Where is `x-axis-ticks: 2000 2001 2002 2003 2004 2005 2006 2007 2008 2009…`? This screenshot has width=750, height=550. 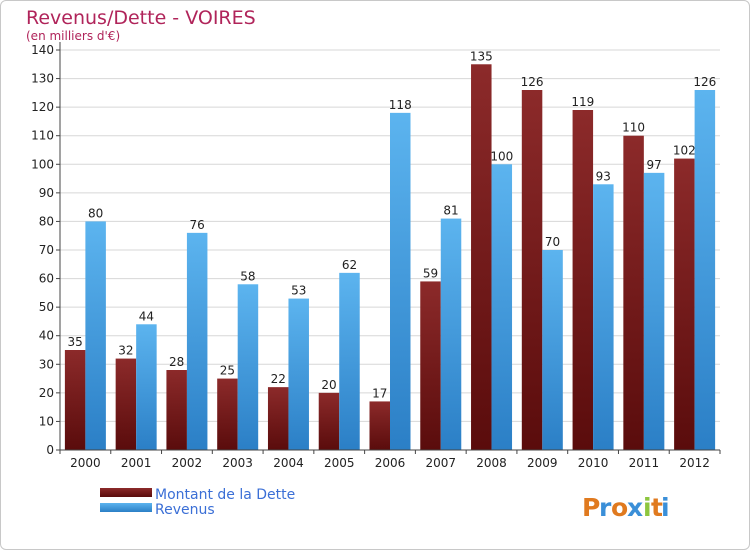
x-axis-ticks: 2000 2001 2002 2003 2004 2005 2006 2007 2008 2009… is located at coordinates (390, 460).